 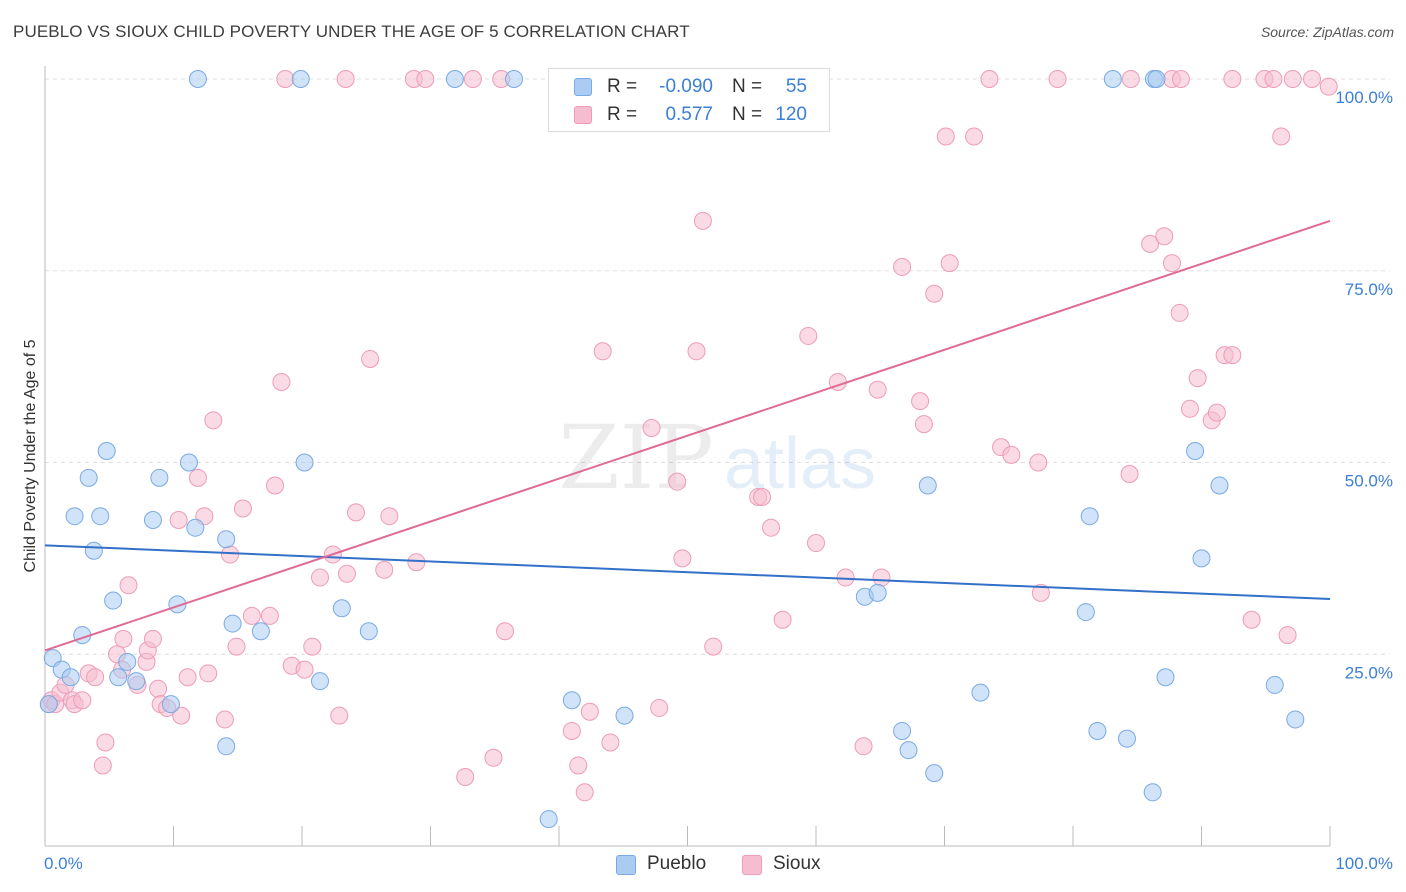 I want to click on sioux-swatch, so click(x=583, y=115).